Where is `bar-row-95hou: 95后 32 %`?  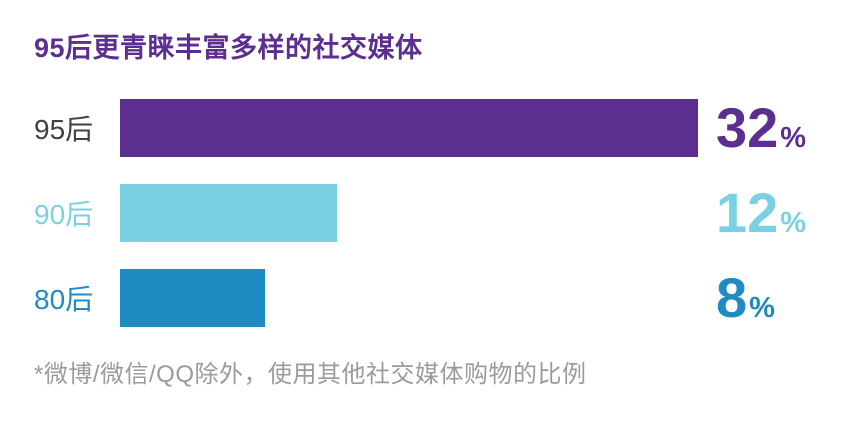
bar-row-95hou: 95后 32 % is located at coordinates (433, 128).